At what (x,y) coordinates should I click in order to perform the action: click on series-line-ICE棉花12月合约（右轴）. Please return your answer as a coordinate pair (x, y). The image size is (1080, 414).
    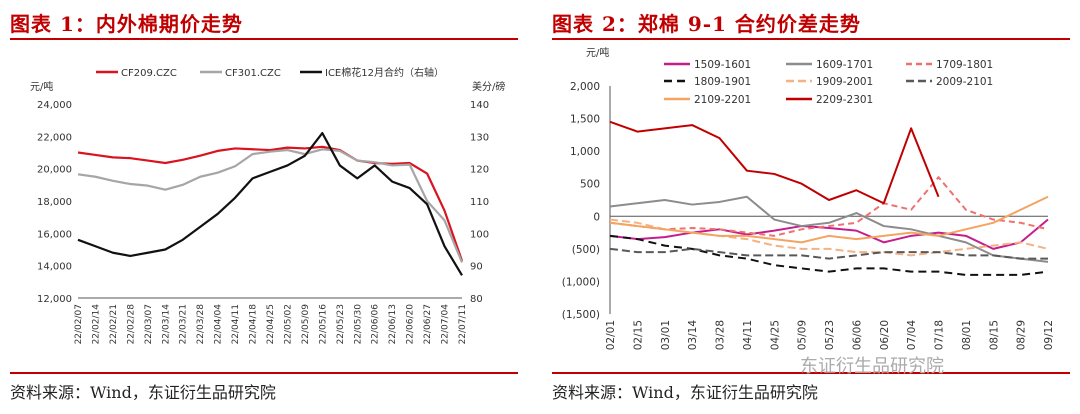
    Looking at the image, I should click on (270, 204).